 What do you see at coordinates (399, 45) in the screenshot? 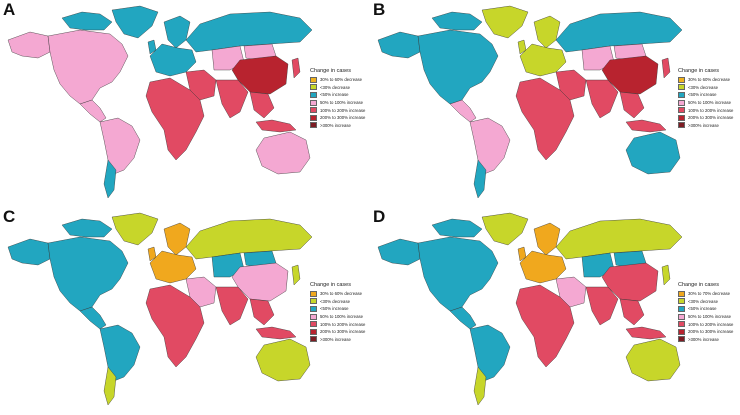
I see `region-alaska` at bounding box center [399, 45].